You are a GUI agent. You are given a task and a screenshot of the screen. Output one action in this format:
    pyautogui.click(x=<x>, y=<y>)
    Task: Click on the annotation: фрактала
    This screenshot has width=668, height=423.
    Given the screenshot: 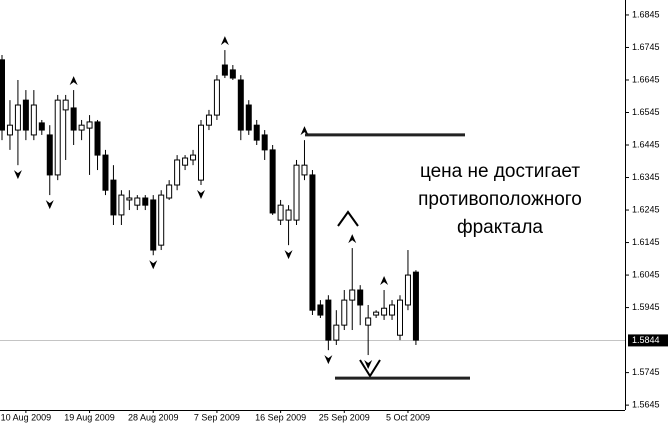 What is the action you would take?
    pyautogui.click(x=500, y=227)
    